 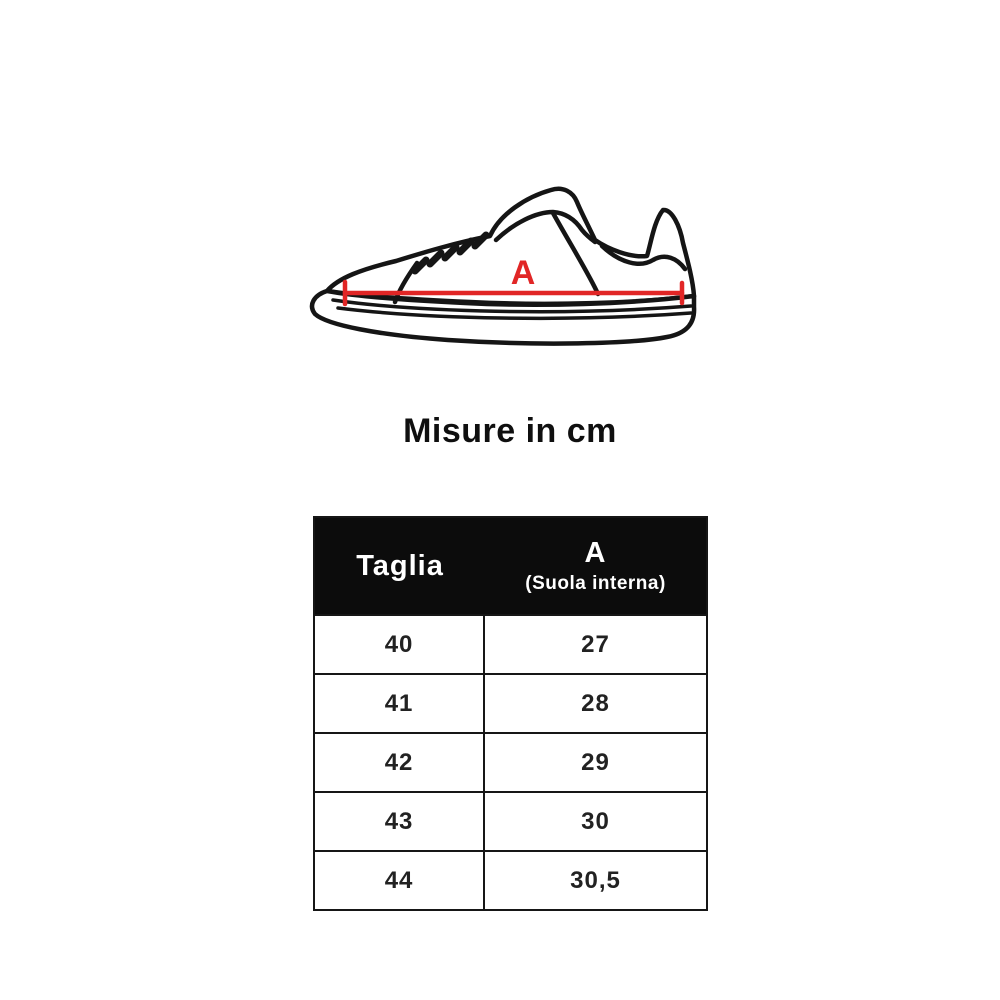 I want to click on cell-size: 44, so click(x=400, y=880).